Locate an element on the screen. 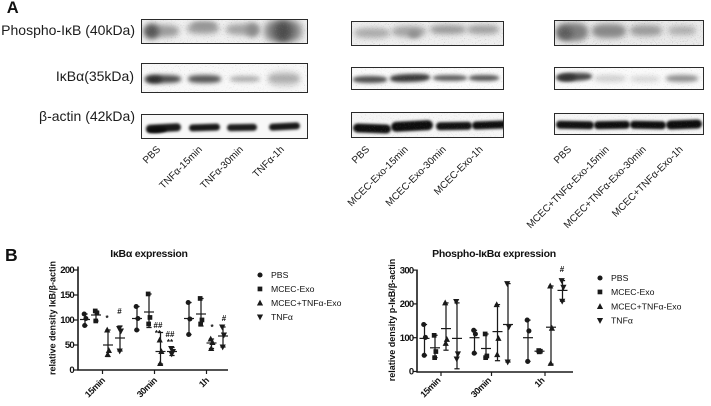  svg-text: IκBα expression is located at coordinates (148, 254).